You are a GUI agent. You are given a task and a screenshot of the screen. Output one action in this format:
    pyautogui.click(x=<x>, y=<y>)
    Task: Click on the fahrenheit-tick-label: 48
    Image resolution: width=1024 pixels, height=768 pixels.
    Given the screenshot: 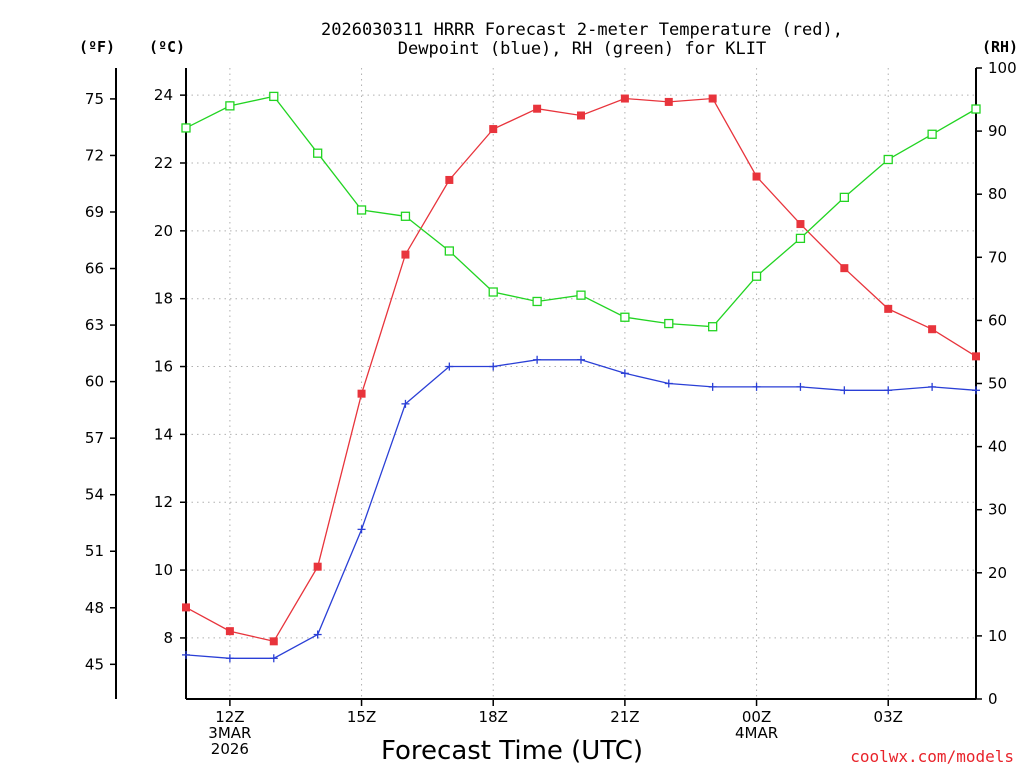 What is the action you would take?
    pyautogui.click(x=94, y=608)
    